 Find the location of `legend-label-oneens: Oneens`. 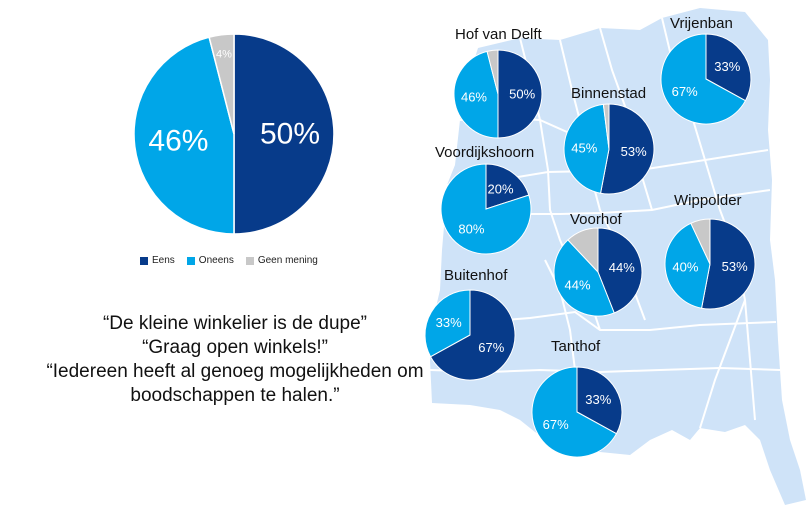

legend-label-oneens: Oneens is located at coordinates (216, 260).